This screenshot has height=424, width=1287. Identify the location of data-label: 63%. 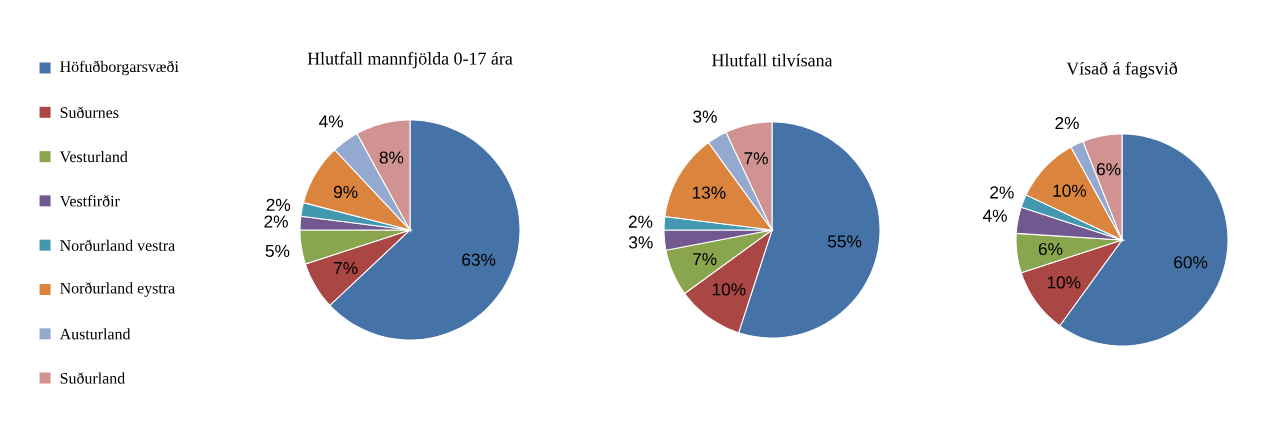
(479, 259).